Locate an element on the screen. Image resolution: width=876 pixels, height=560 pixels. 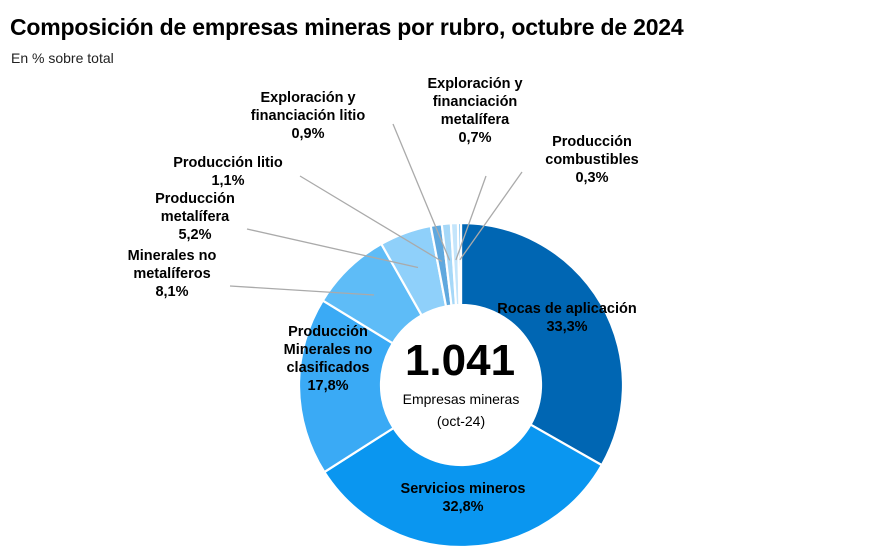
slice-servicios-mineros is located at coordinates (463, 486).